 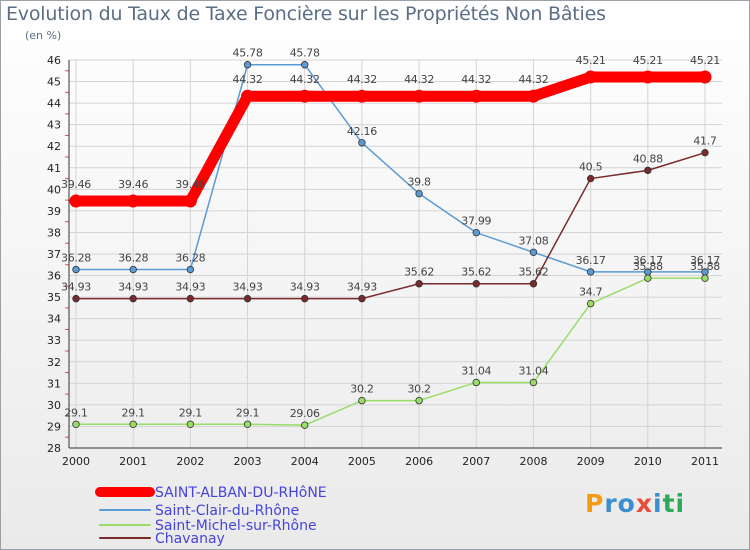 I want to click on x-tick-label: 2011, so click(x=705, y=461).